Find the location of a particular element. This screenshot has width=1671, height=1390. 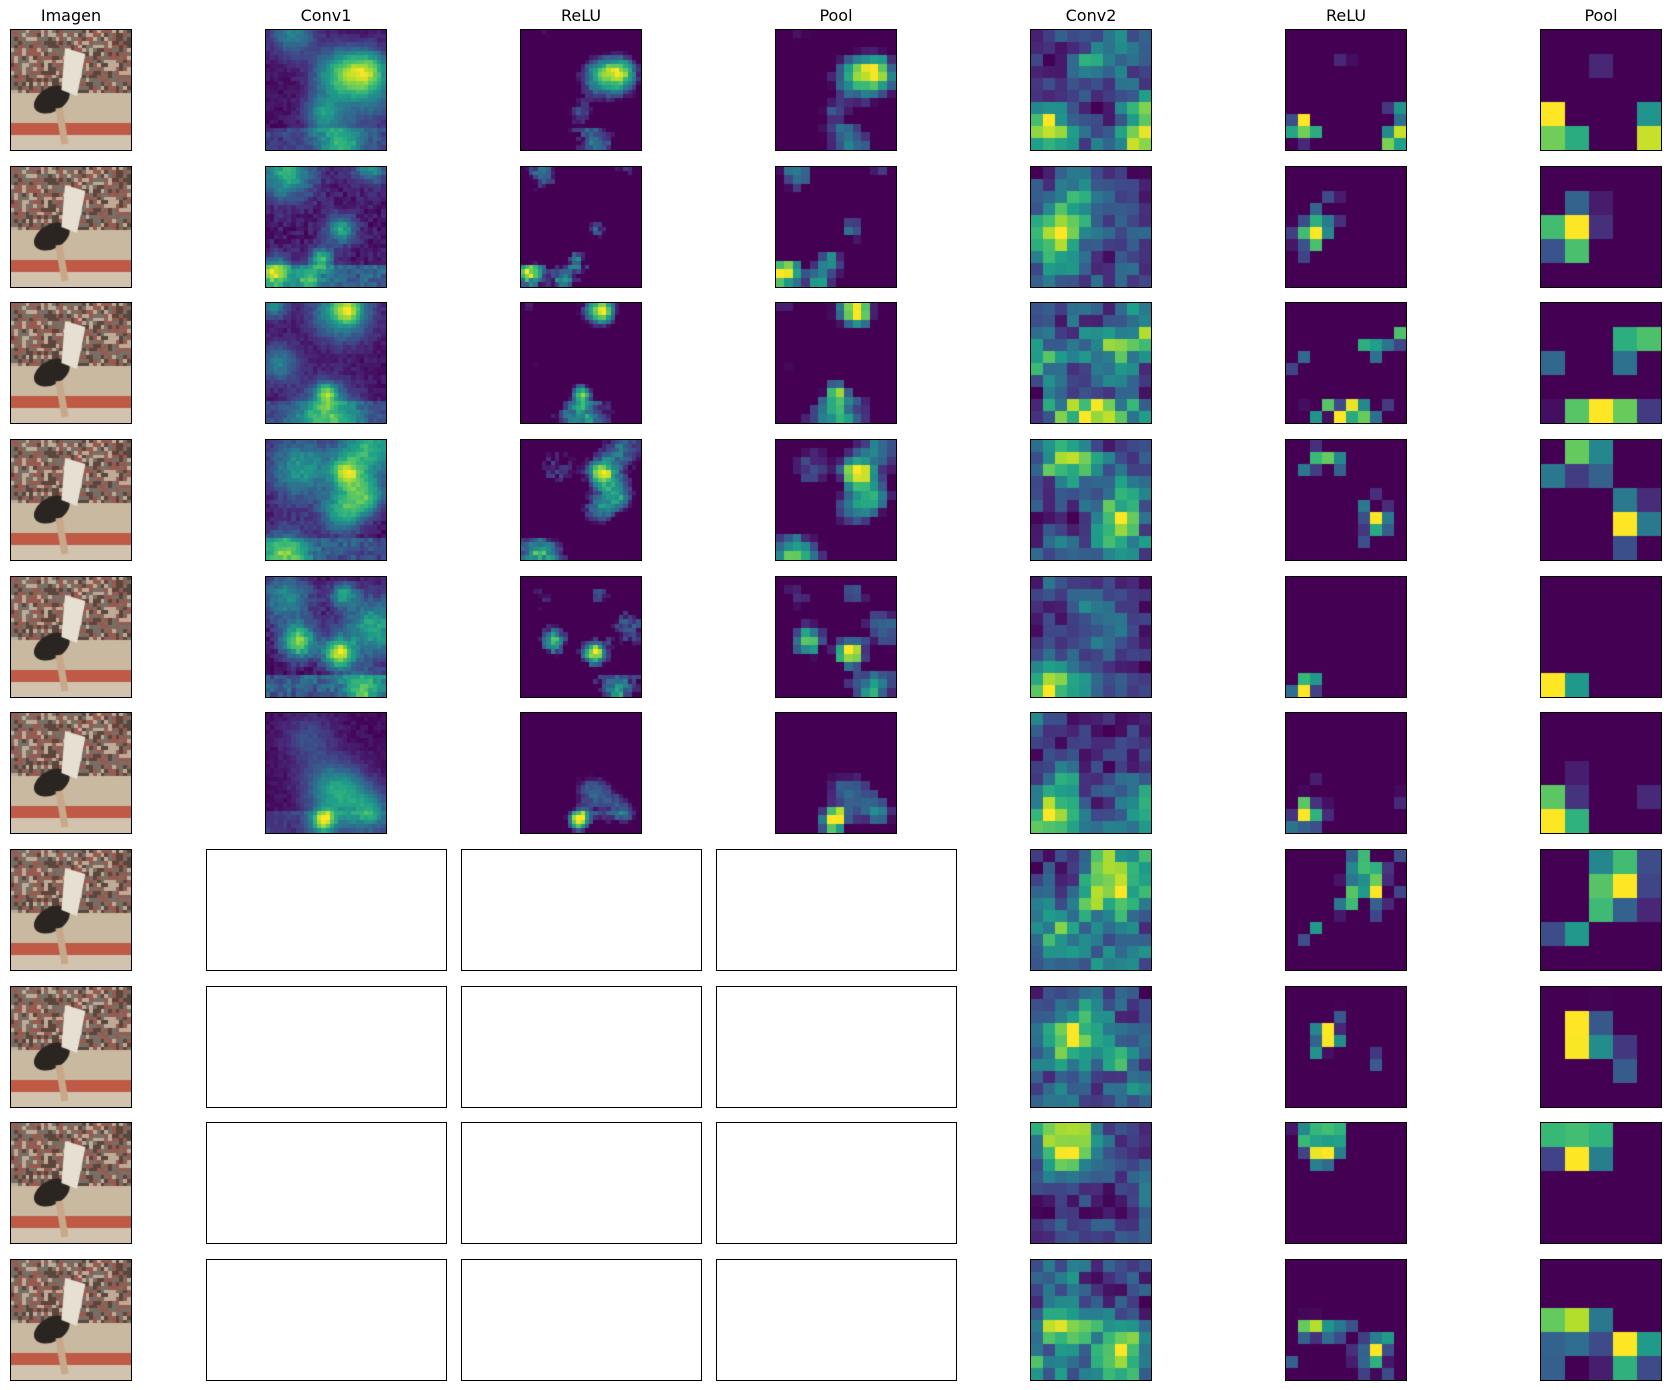

panel-relu-c5-r5 is located at coordinates (1346, 773).